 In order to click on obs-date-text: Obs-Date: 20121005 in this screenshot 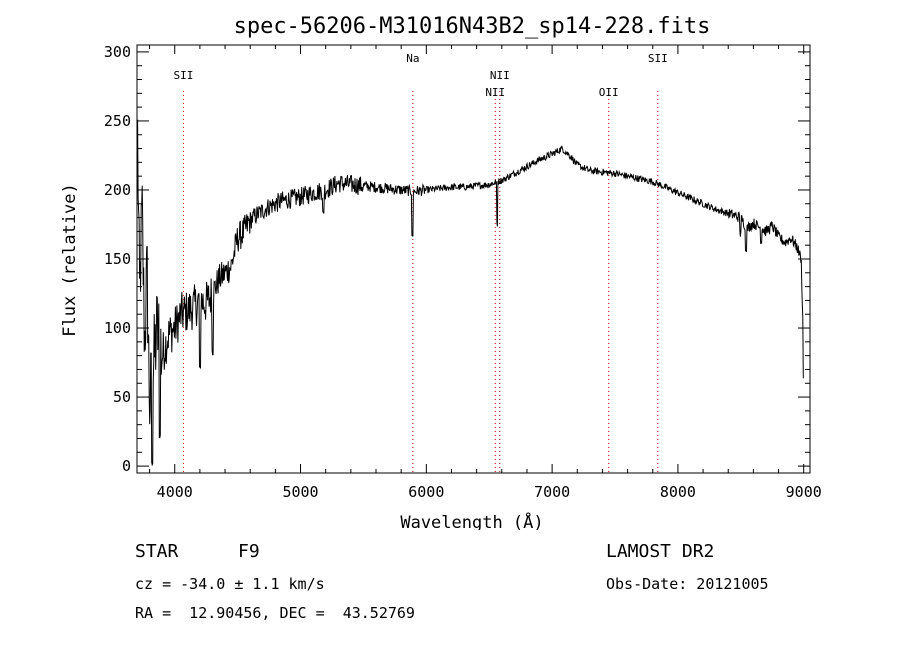, I will do `click(687, 584)`.